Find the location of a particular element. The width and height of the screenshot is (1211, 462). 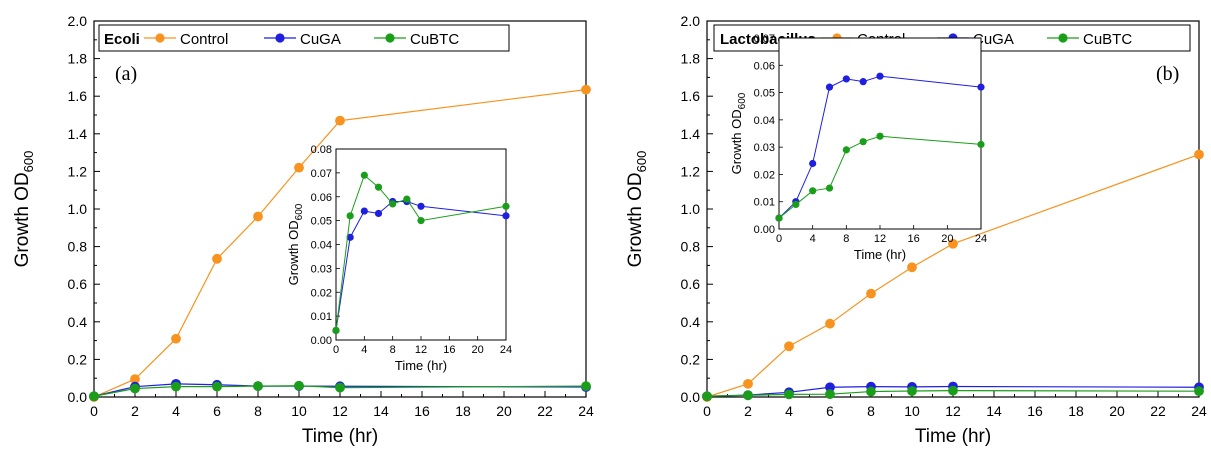

x-tick-label: 8 is located at coordinates (871, 411).